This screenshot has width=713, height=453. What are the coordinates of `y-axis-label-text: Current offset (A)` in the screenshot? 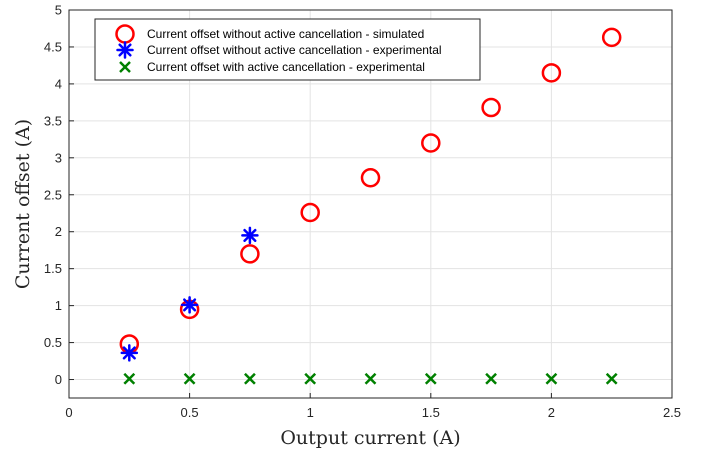 It's located at (23, 204).